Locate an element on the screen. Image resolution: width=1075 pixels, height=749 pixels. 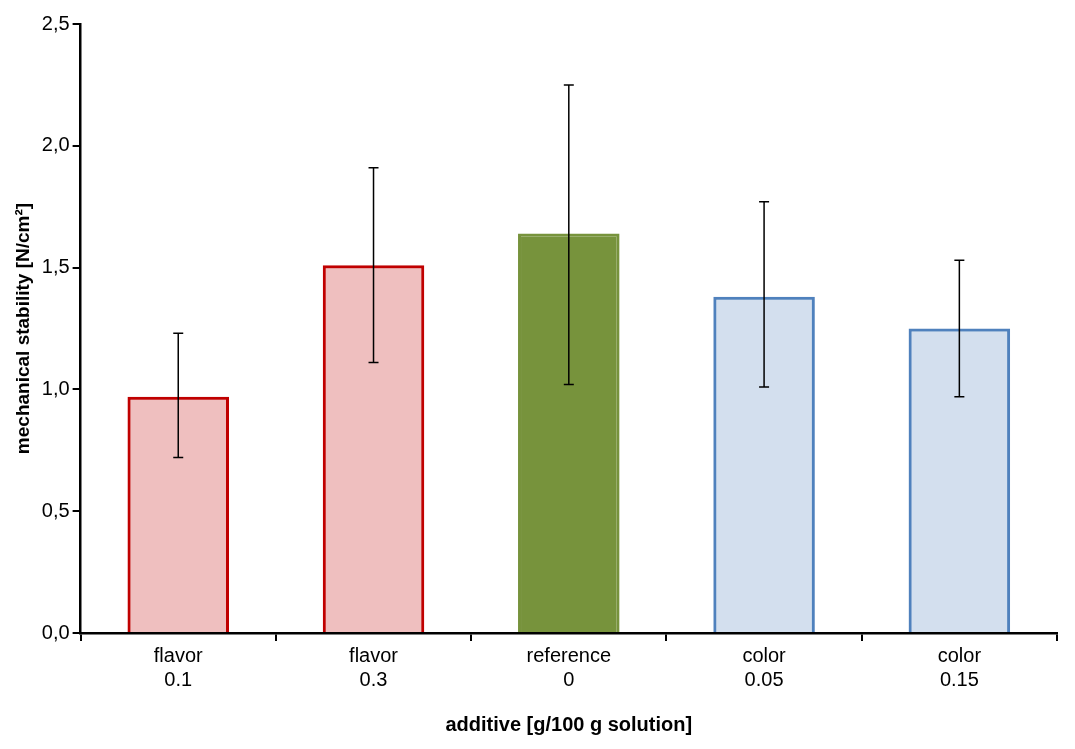
y-tick-label: 1,0 is located at coordinates (55, 387).